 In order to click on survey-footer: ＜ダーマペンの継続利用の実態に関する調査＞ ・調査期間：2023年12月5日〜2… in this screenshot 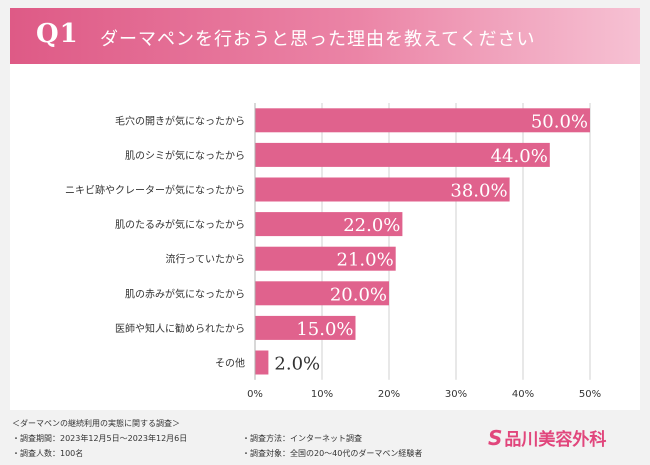, I will do `click(326, 440)`.